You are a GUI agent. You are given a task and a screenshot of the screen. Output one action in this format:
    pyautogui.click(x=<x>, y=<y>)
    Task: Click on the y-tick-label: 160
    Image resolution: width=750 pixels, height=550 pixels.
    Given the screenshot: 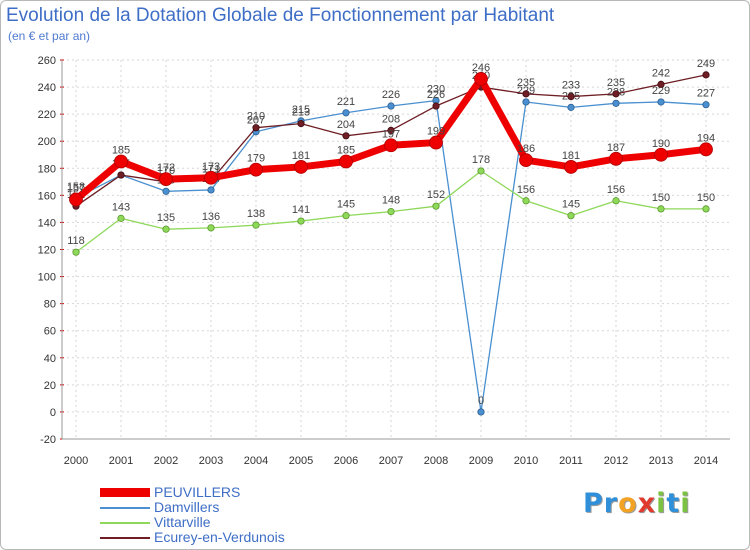 What is the action you would take?
    pyautogui.click(x=47, y=196)
    